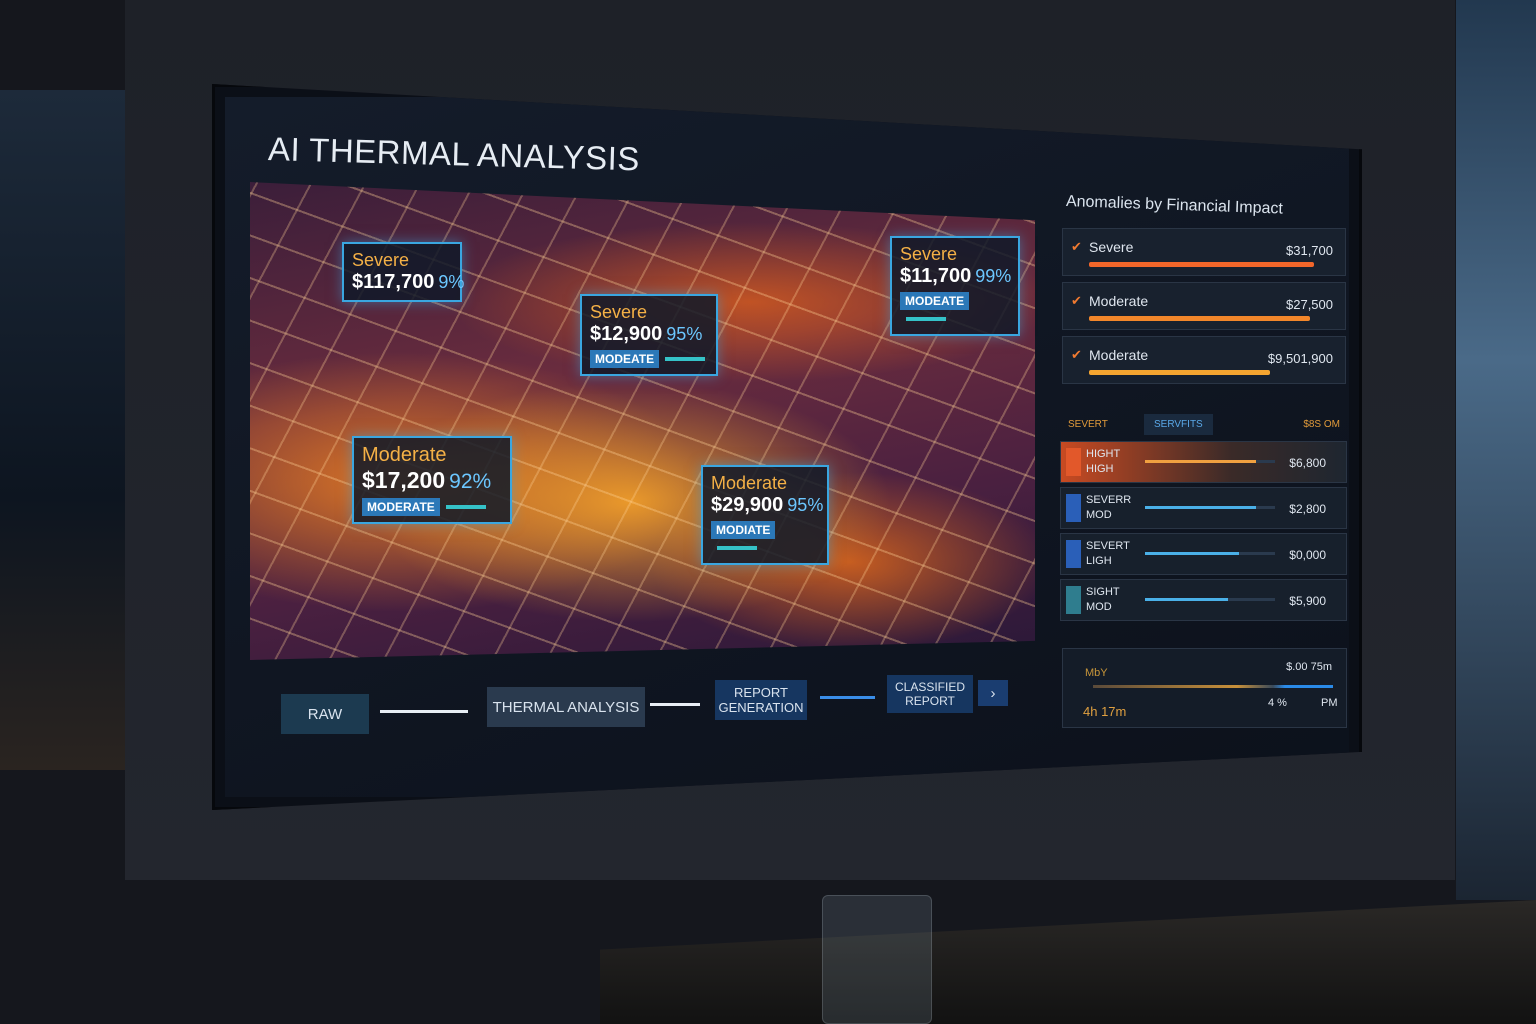  Describe the element at coordinates (1300, 358) in the screenshot. I see `anomaly-value: $9,501,900` at that location.